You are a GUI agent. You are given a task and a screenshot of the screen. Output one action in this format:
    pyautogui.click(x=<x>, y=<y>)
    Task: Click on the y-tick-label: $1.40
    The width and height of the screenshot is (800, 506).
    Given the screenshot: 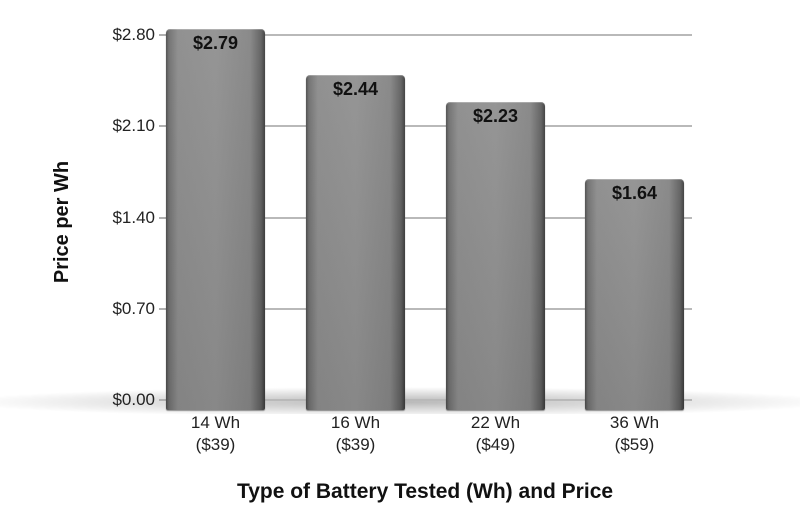 What is the action you would take?
    pyautogui.click(x=133, y=217)
    